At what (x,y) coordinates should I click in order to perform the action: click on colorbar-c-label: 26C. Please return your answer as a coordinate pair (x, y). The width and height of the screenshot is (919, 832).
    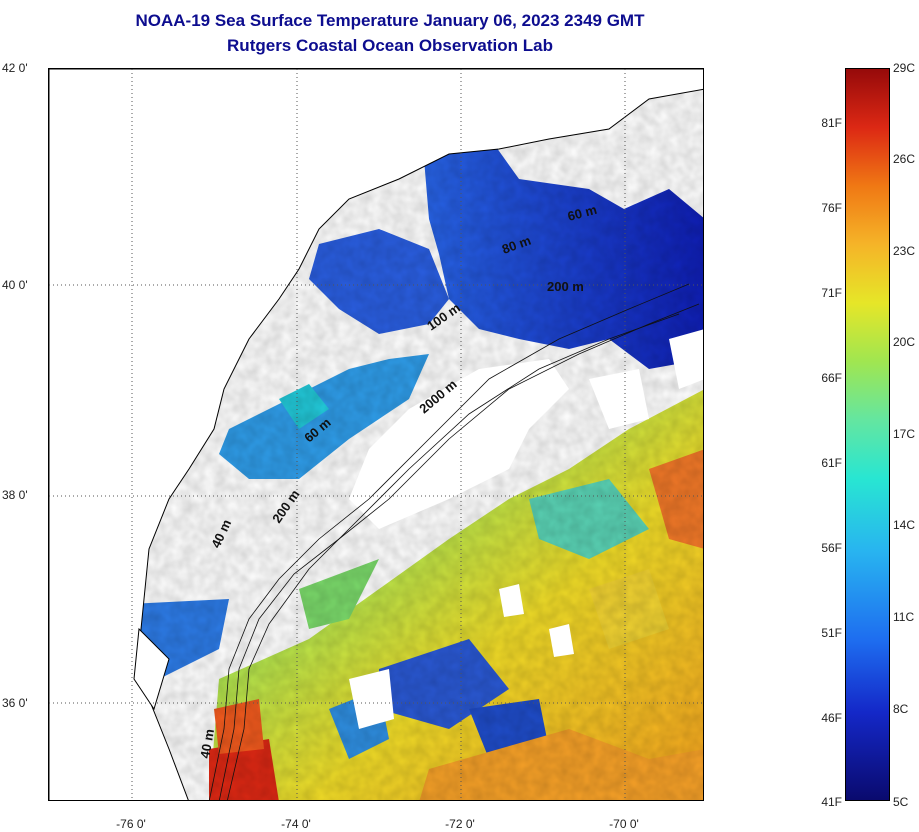
    Looking at the image, I should click on (904, 159).